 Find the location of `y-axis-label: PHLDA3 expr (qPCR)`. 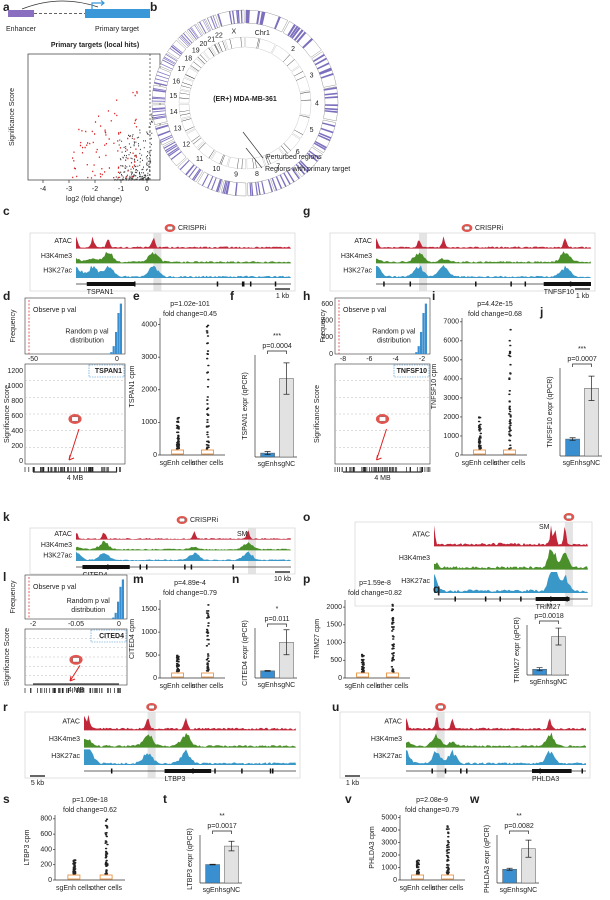

y-axis-label: PHLDA3 expr (qPCR) is located at coordinates (487, 859).